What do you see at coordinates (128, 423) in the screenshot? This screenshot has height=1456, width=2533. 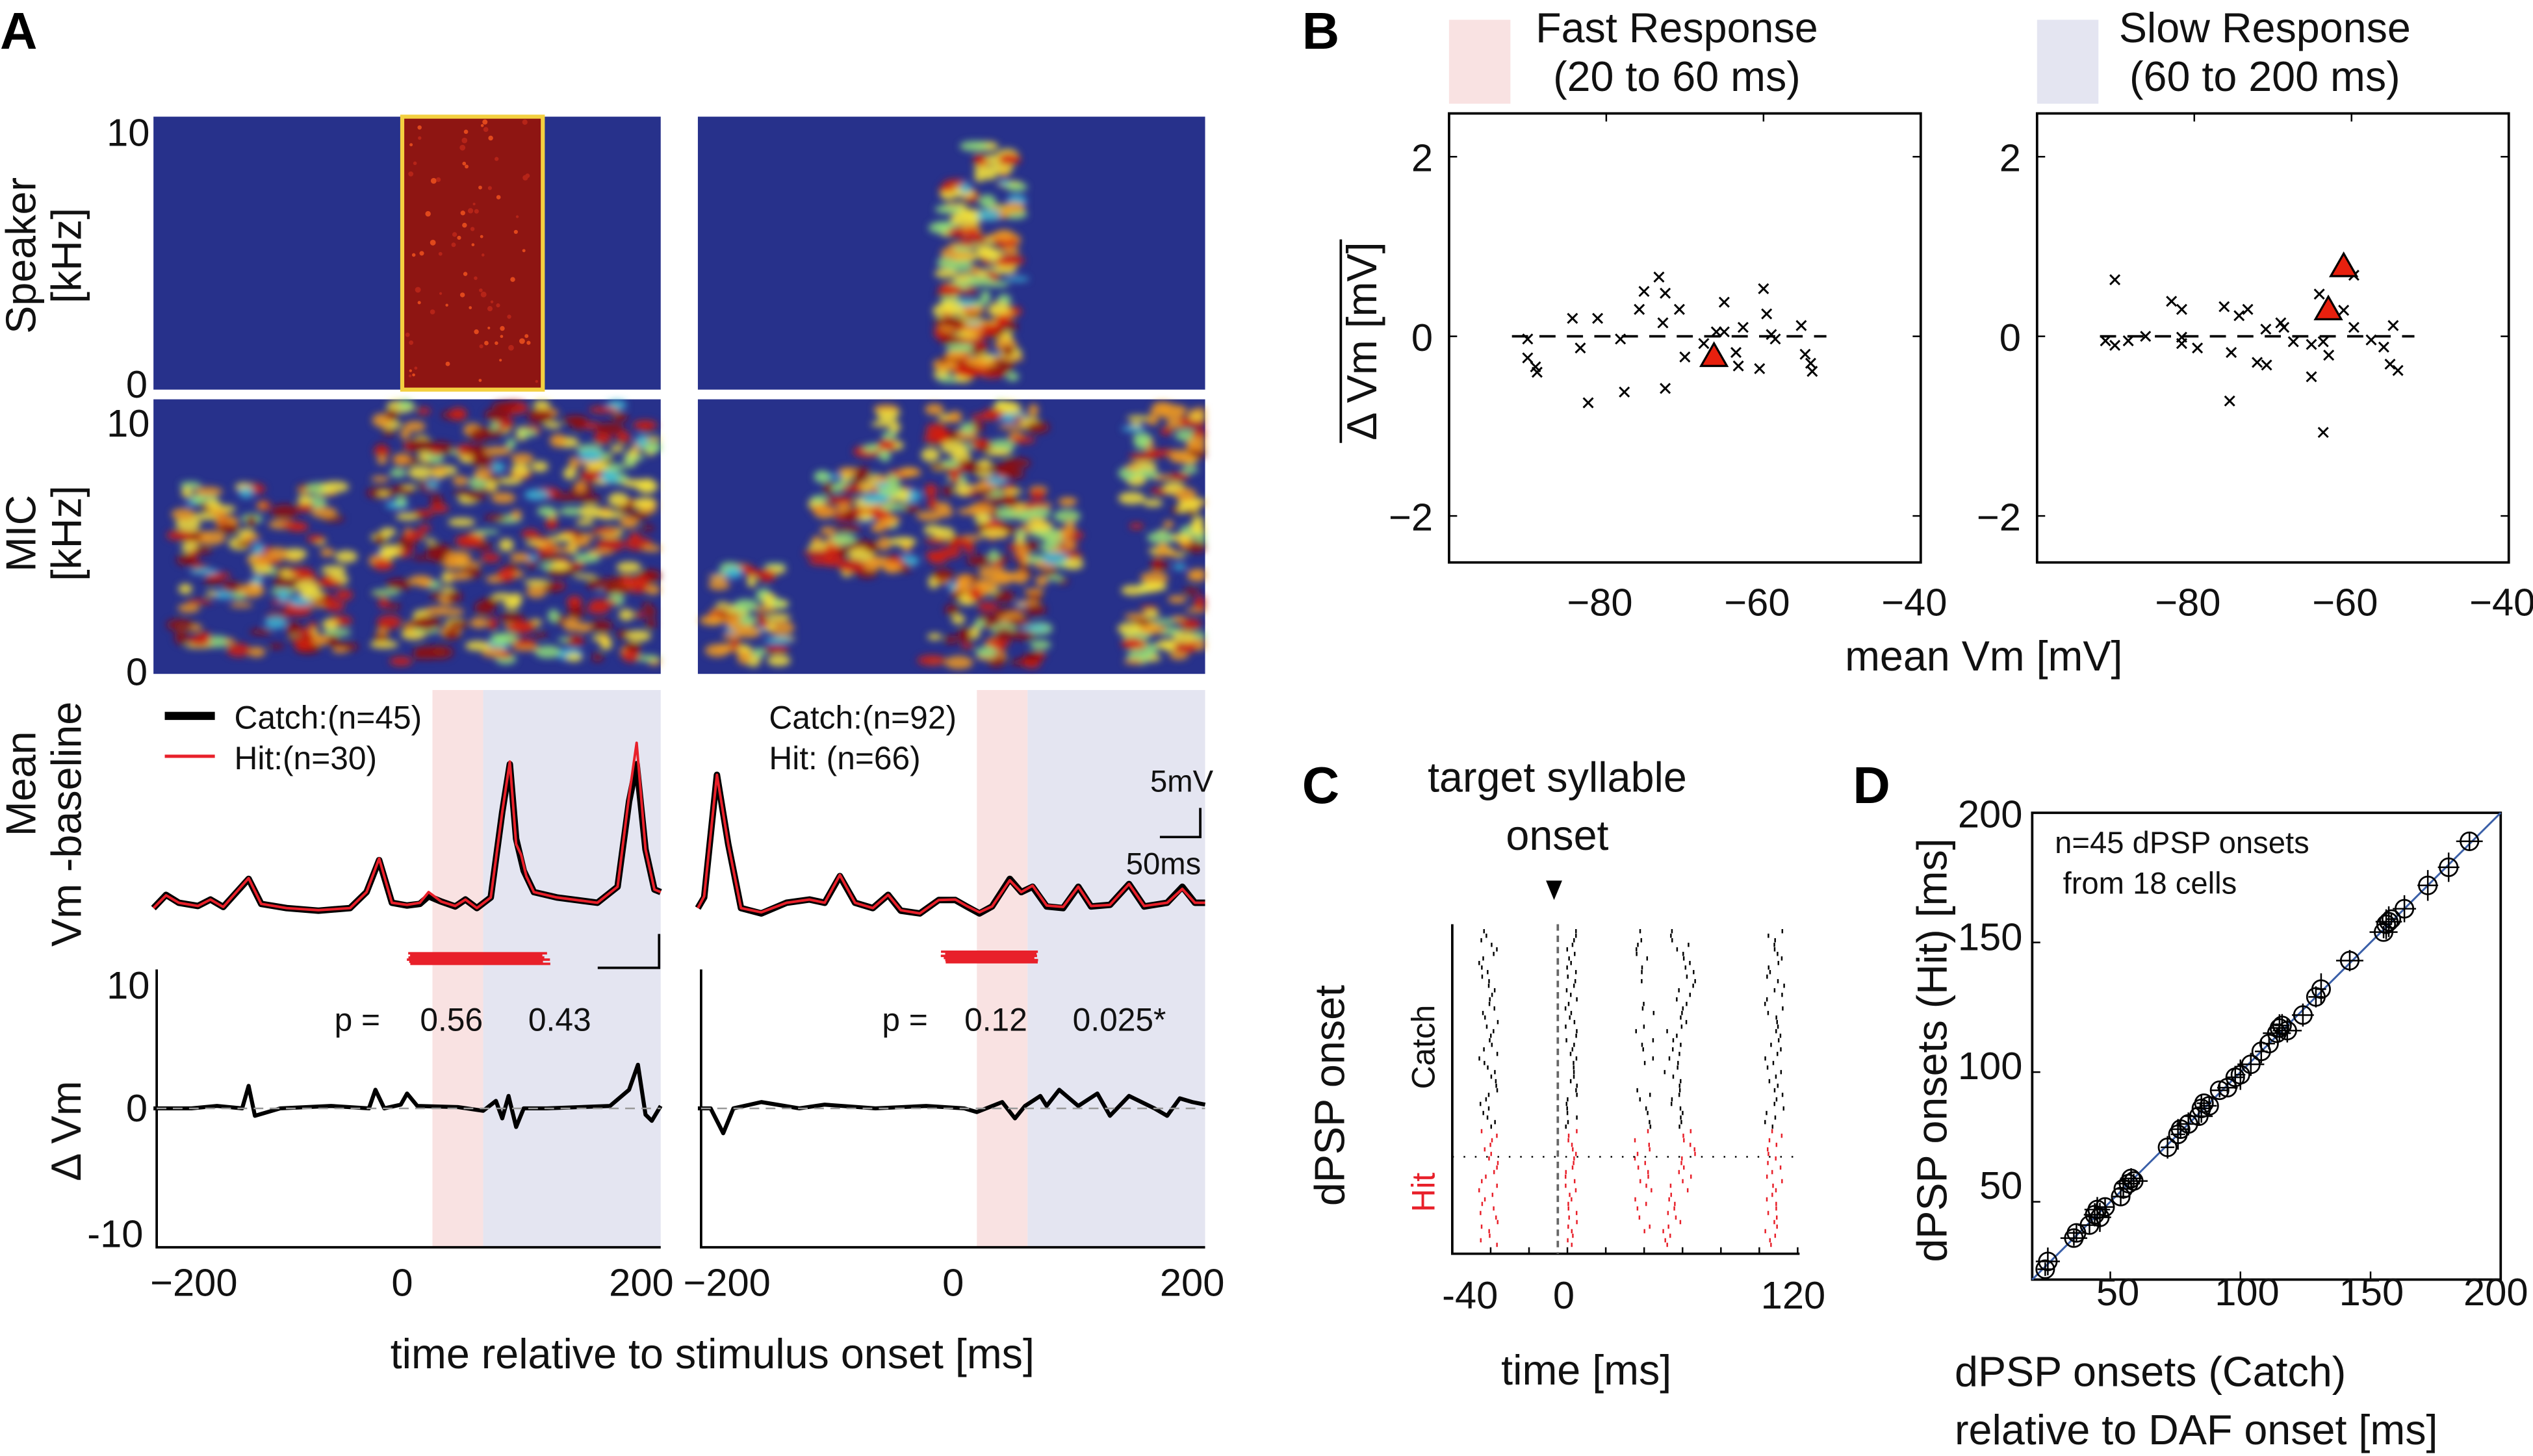 I see `mic-freq-tick-10: 10` at bounding box center [128, 423].